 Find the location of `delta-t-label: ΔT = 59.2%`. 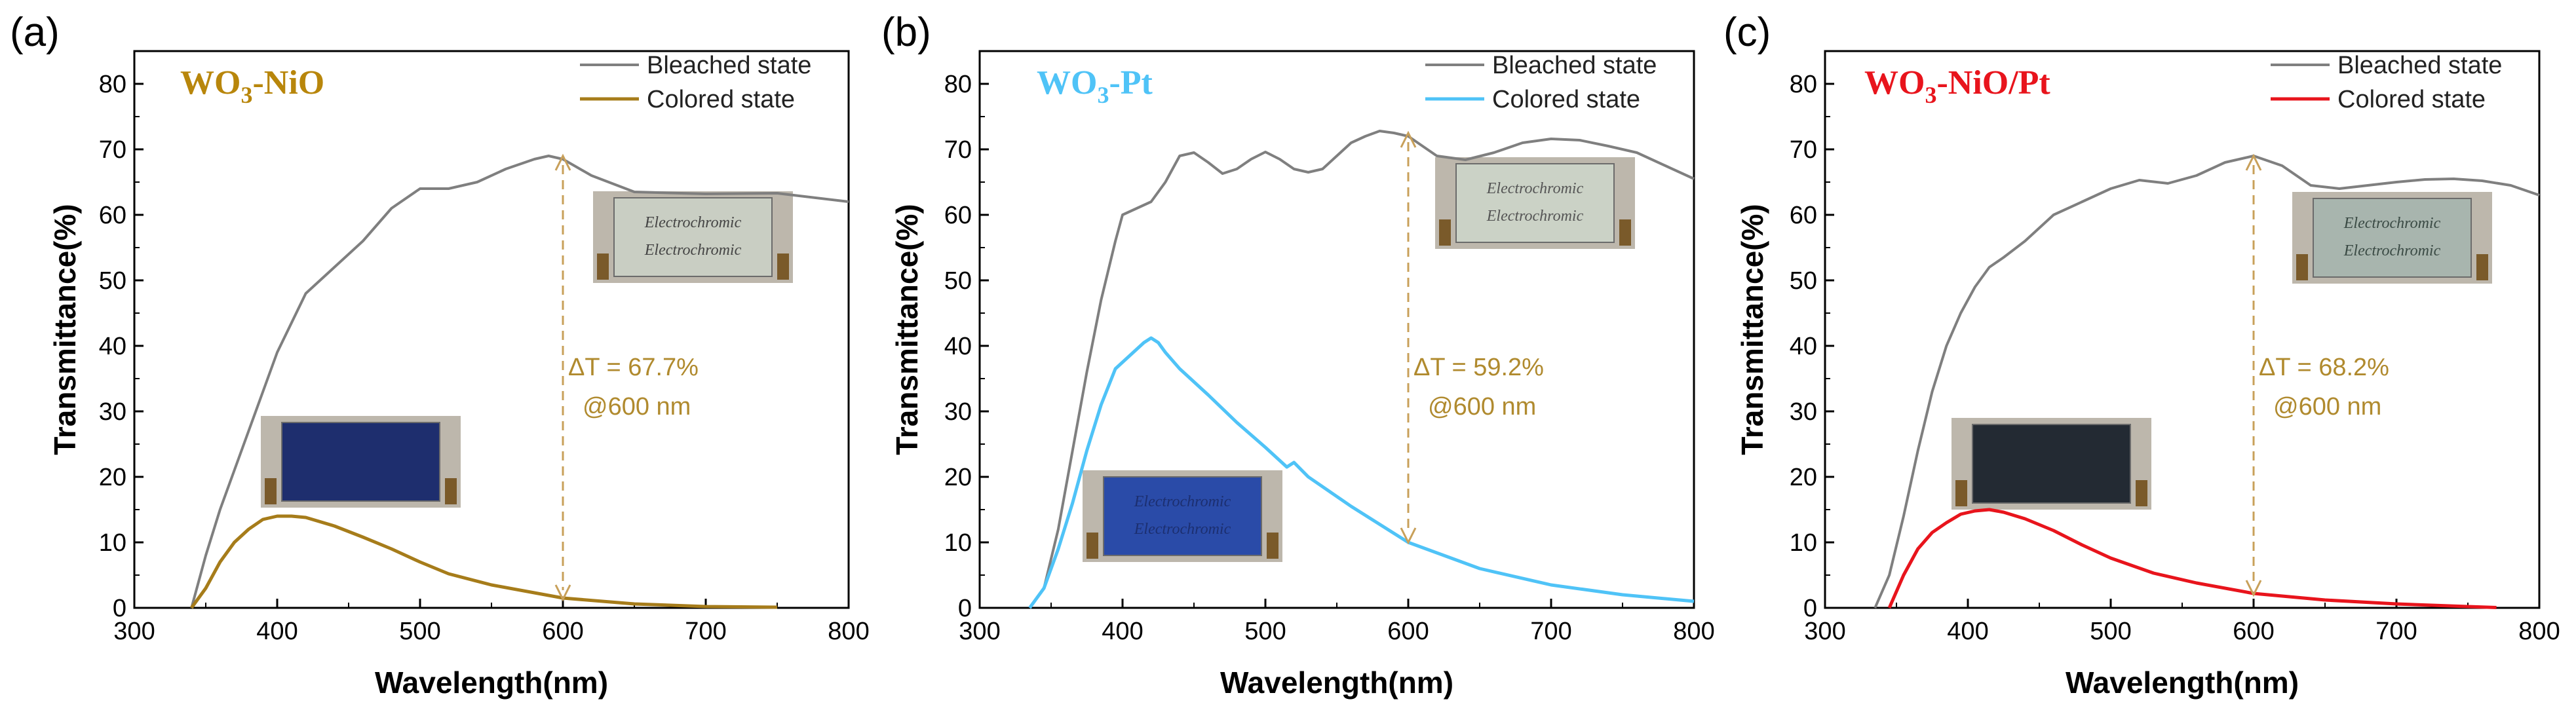

delta-t-label: ΔT = 59.2% is located at coordinates (1478, 367).